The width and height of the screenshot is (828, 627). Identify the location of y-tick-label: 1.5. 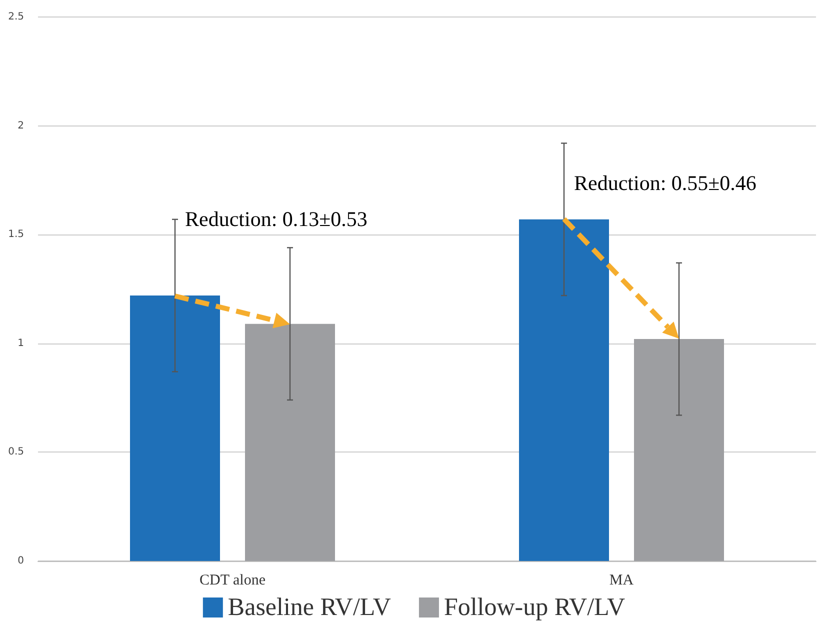
(16, 234).